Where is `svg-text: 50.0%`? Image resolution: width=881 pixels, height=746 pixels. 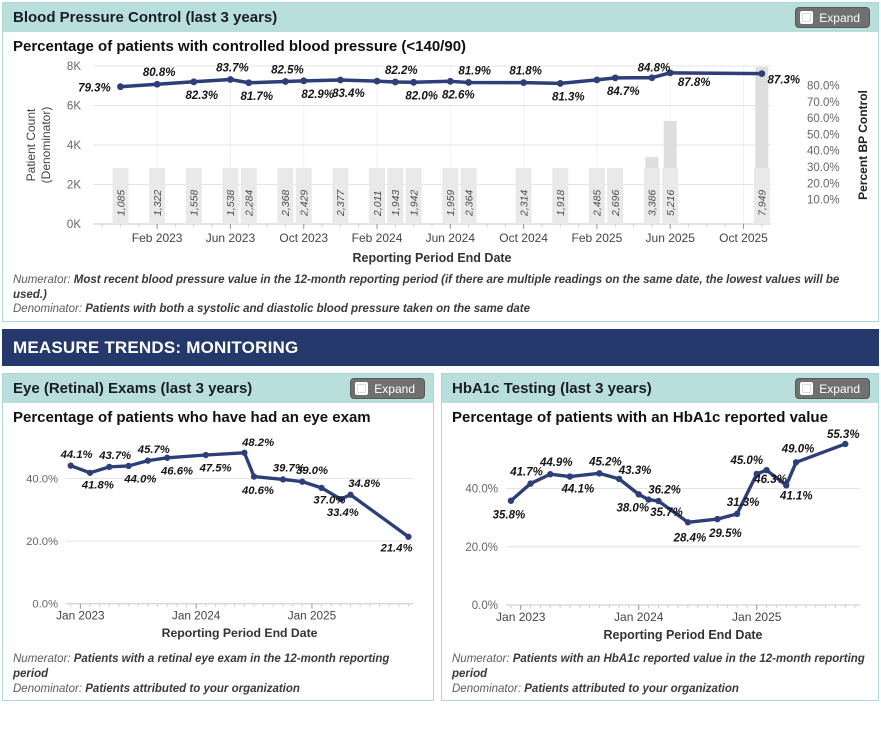
svg-text: 50.0% is located at coordinates (823, 135).